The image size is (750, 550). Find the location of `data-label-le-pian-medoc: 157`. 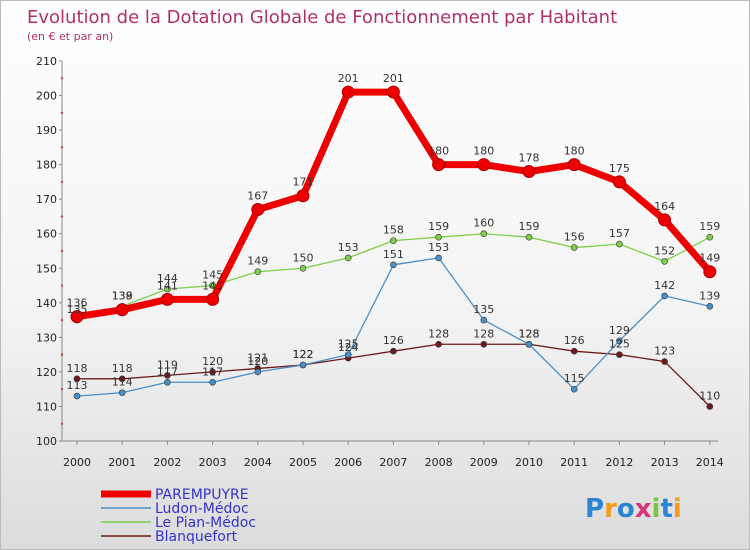

data-label-le-pian-medoc: 157 is located at coordinates (619, 233).